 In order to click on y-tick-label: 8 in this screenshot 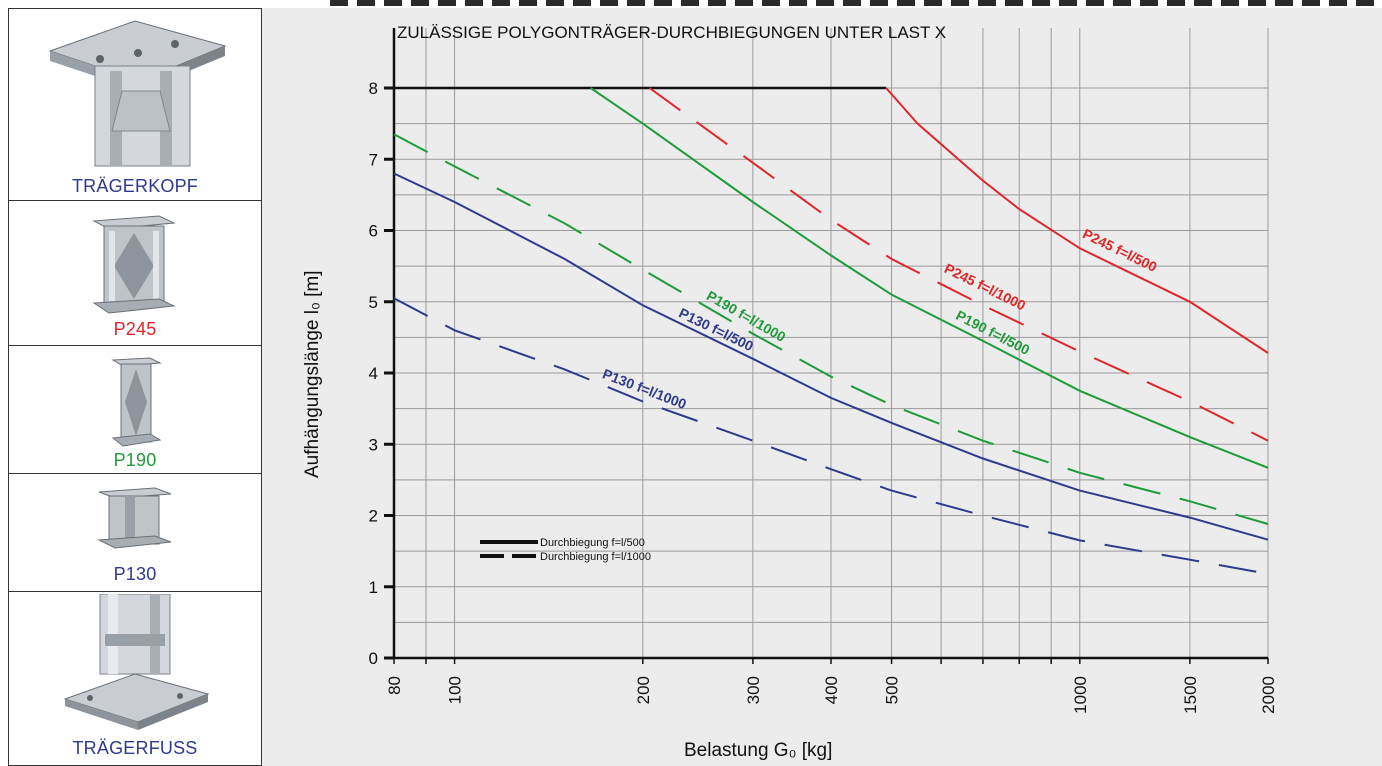, I will do `click(373, 88)`.